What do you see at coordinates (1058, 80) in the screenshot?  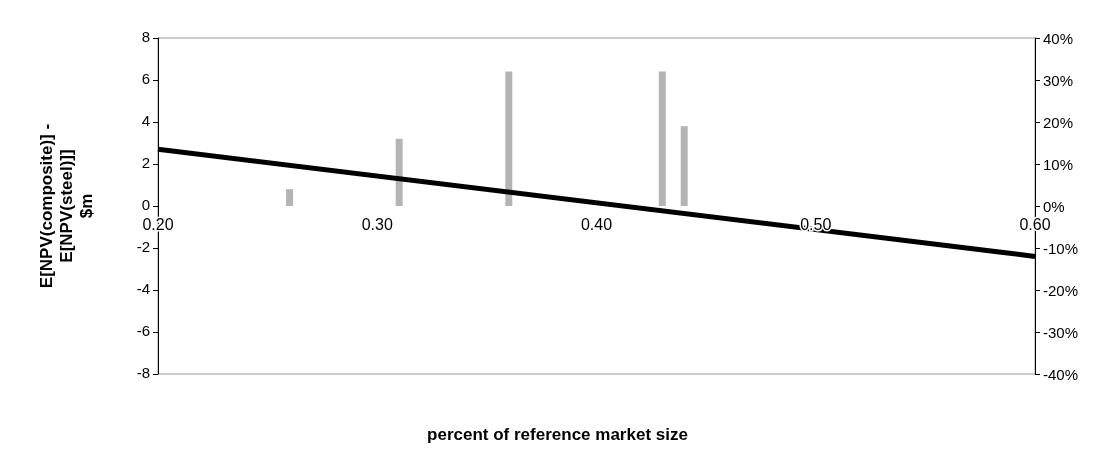 I see `y2-tick-label: 30%` at bounding box center [1058, 80].